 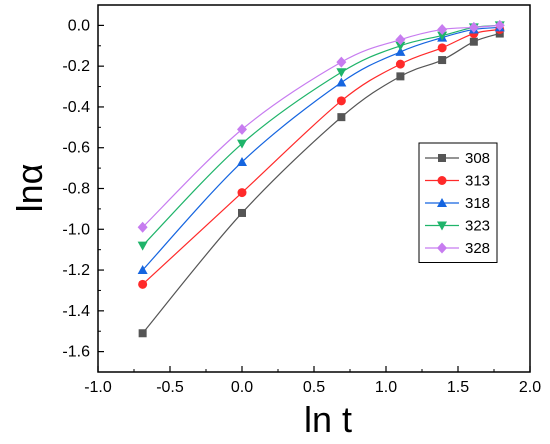 I want to click on x-axis-ticks: -1.0 -0.5 0.0 0.5 1.0 1.5 2.0, so click(x=312, y=381).